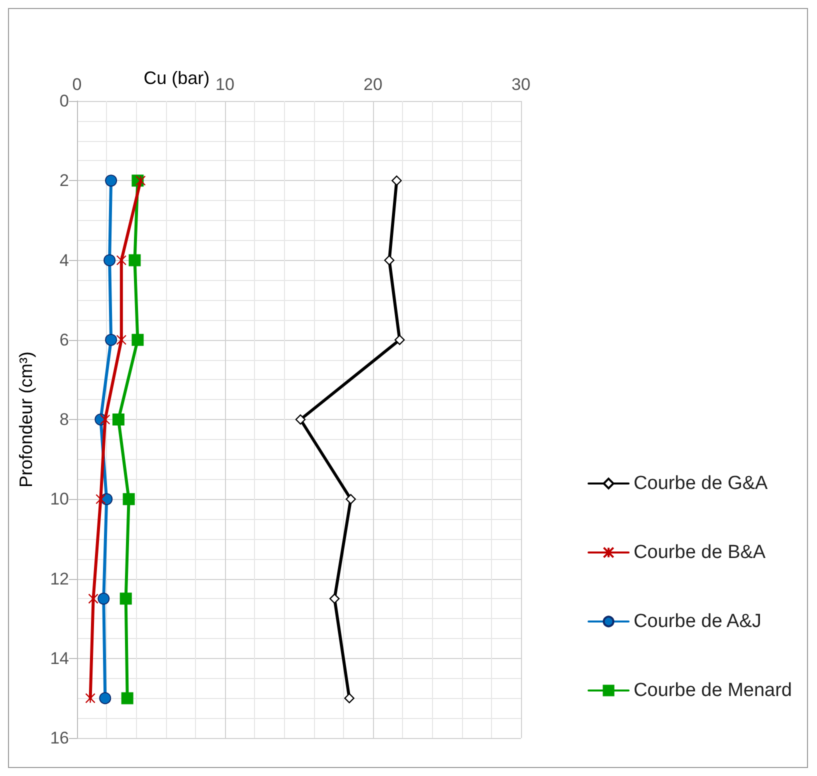 The width and height of the screenshot is (817, 776). I want to click on legend-label: Courbe de G&A, so click(701, 483).